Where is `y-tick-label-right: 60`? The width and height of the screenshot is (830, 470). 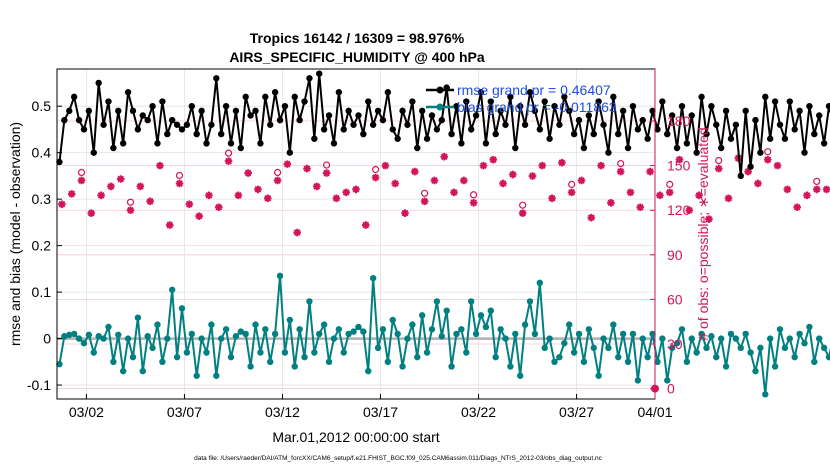
y-tick-label-right: 60 is located at coordinates (675, 299).